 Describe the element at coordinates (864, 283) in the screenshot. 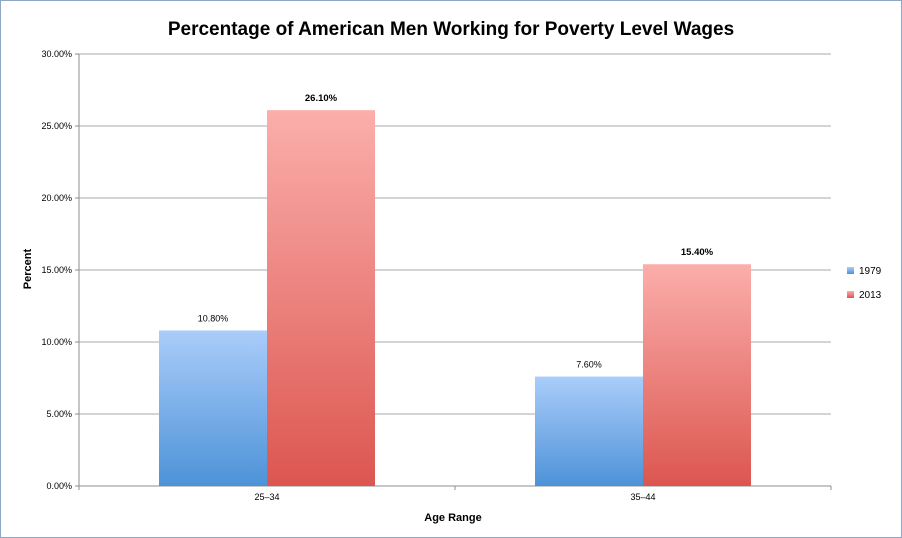

I see `legend: 1979 2013` at that location.